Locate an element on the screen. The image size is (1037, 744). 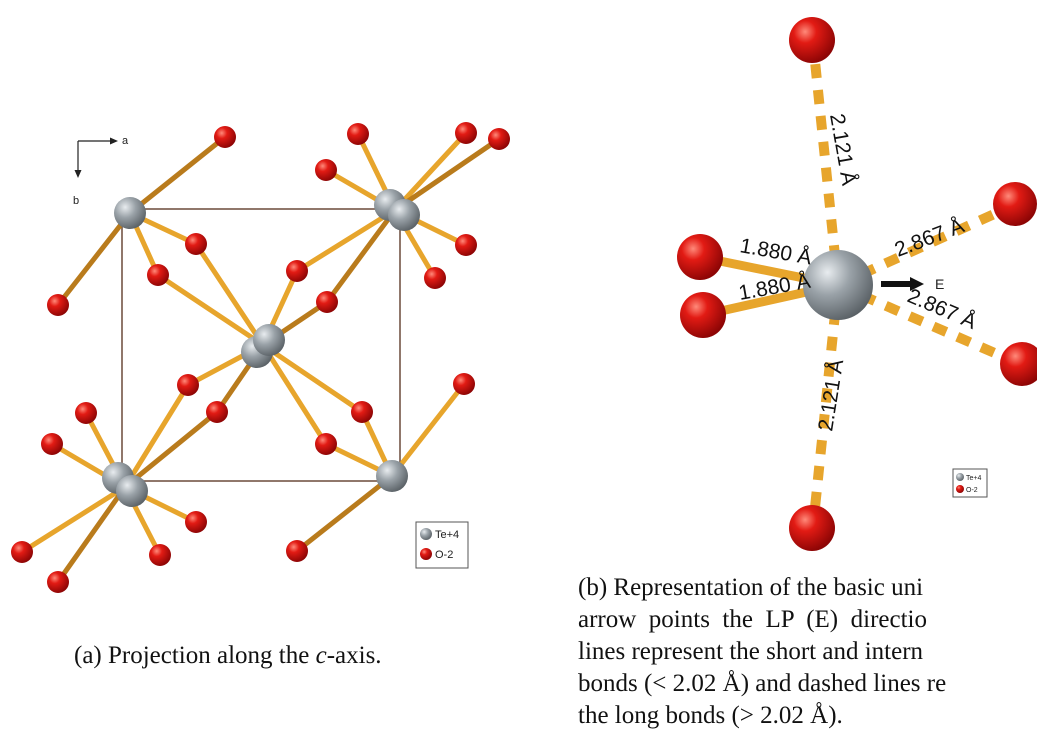
tellurium-atoms-panel-a is located at coordinates (261, 348).